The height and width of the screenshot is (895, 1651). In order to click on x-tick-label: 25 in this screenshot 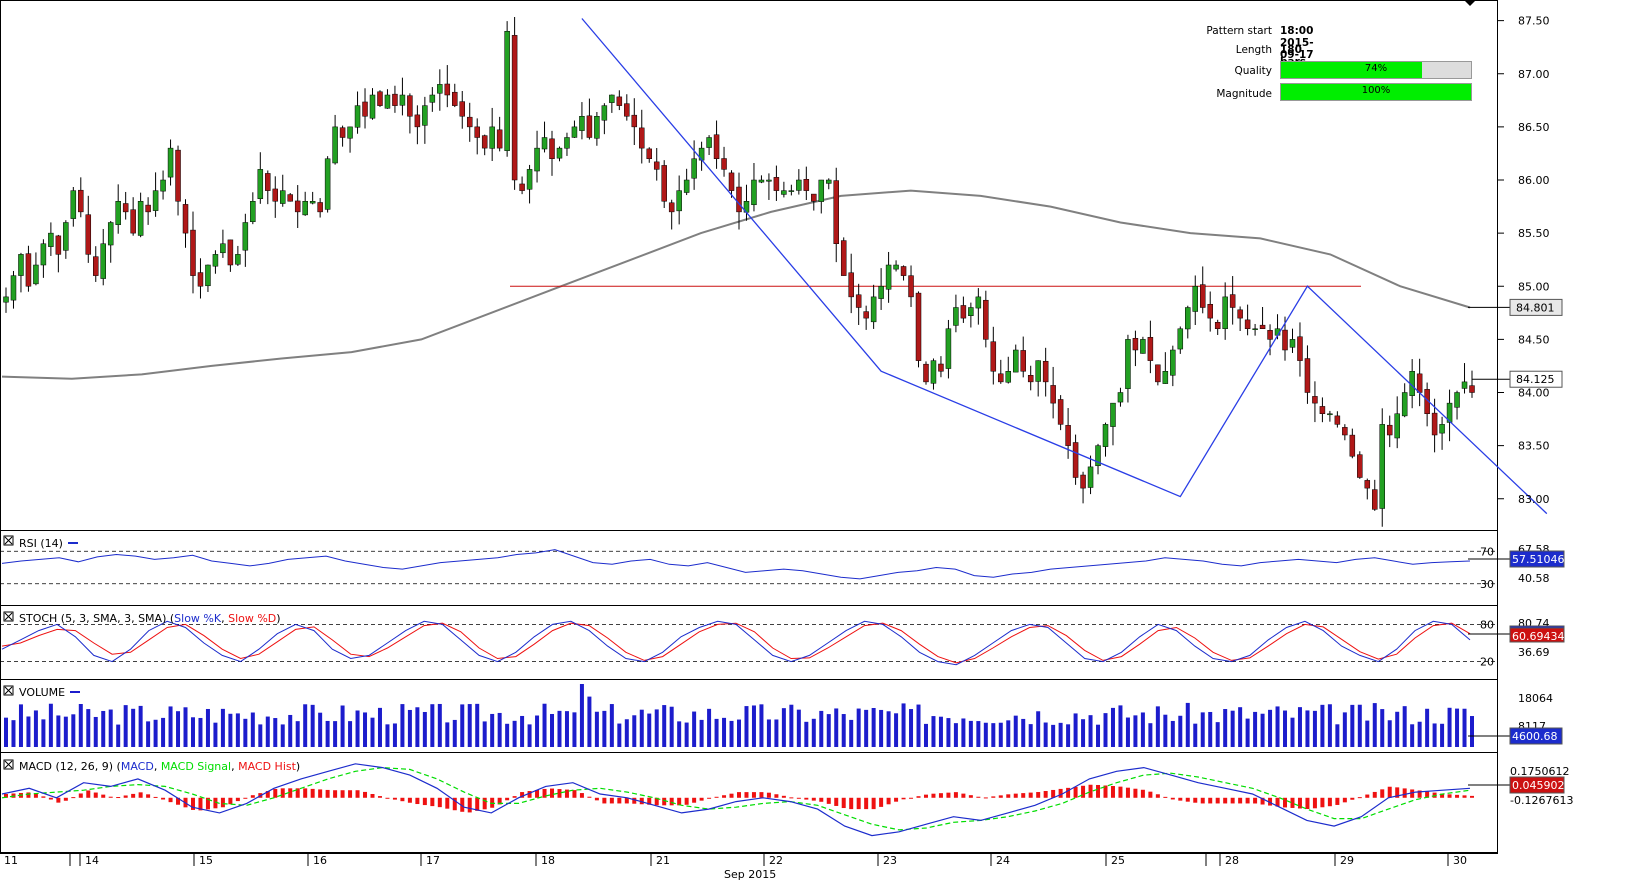, I will do `click(1118, 860)`.